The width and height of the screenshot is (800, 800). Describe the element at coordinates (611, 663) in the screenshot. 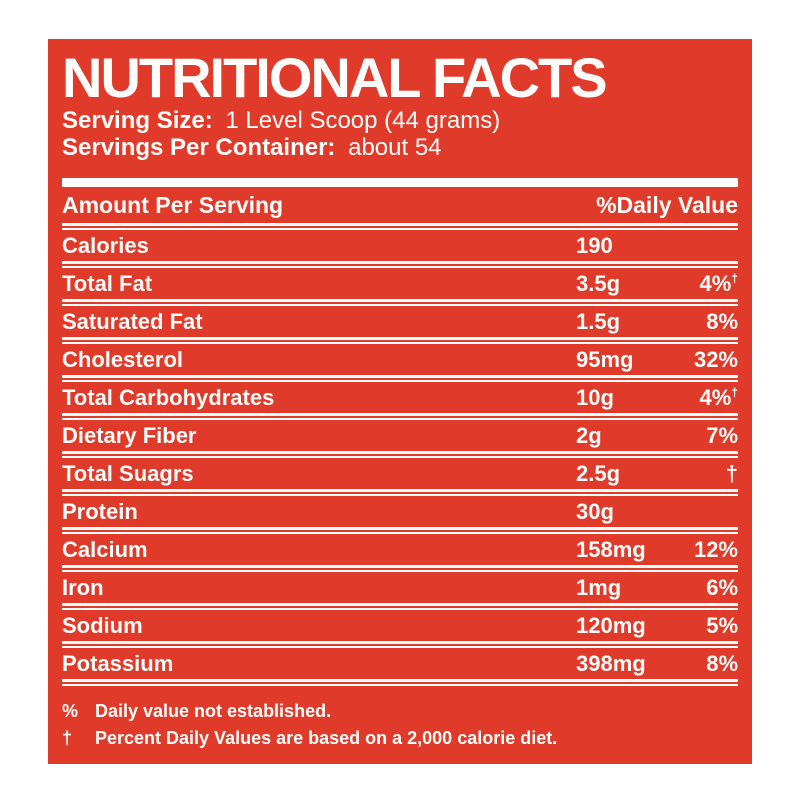

I see `nutrient-amount: 398mg` at that location.